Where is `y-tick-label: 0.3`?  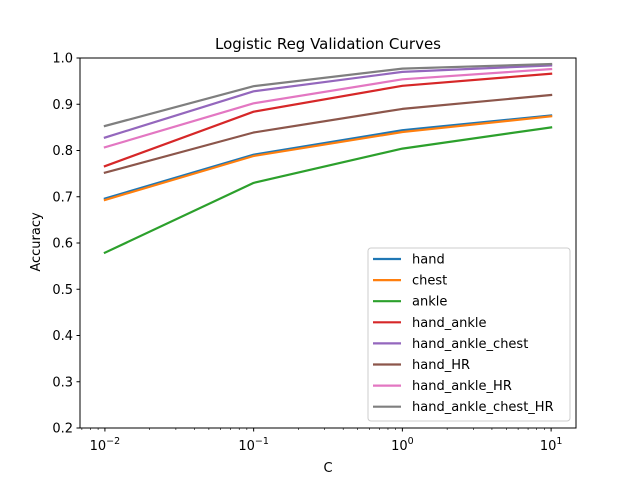
y-tick-label: 0.3 is located at coordinates (62, 382).